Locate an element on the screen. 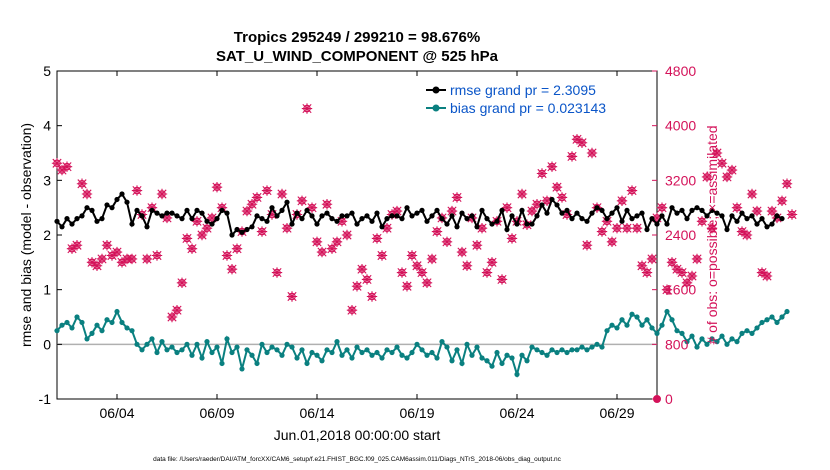 Image resolution: width=830 pixels, height=470 pixels. chart-title: Tropics 295249 / 299210 = 98.676% is located at coordinates (357, 37).